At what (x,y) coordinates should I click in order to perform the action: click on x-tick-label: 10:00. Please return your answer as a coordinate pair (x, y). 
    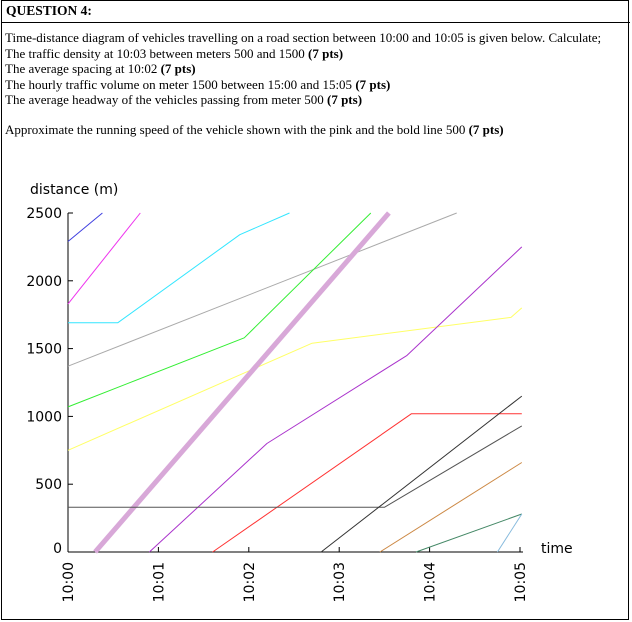
    Looking at the image, I should click on (69, 582).